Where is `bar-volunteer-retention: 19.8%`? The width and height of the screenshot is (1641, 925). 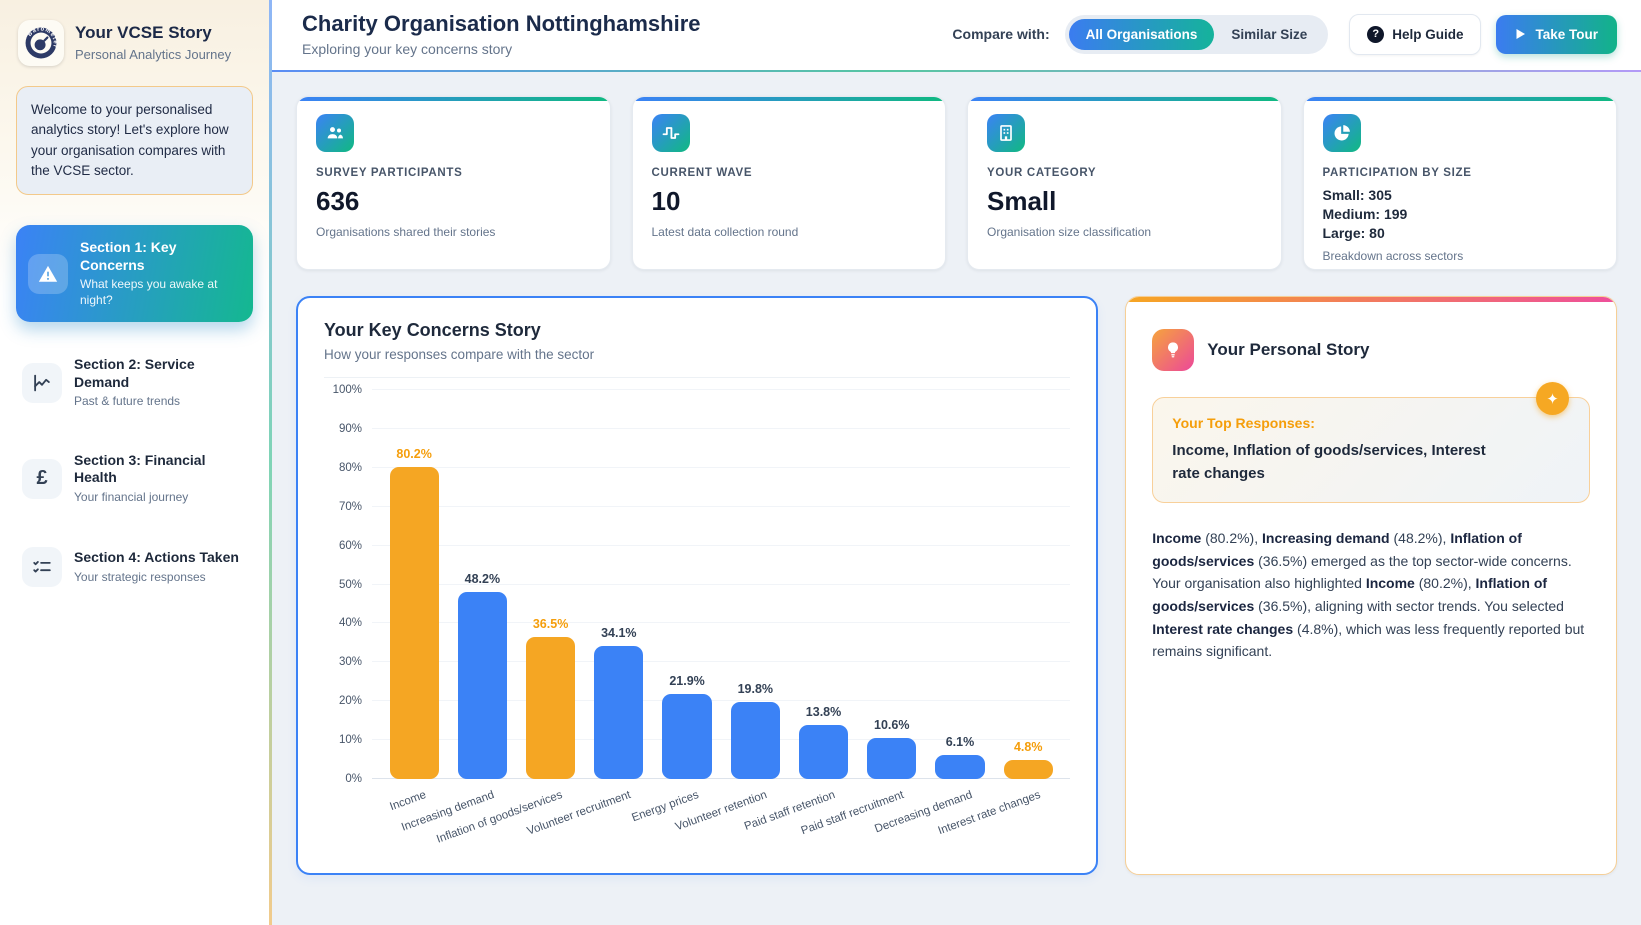
bar-volunteer-retention: 19.8% is located at coordinates (755, 584).